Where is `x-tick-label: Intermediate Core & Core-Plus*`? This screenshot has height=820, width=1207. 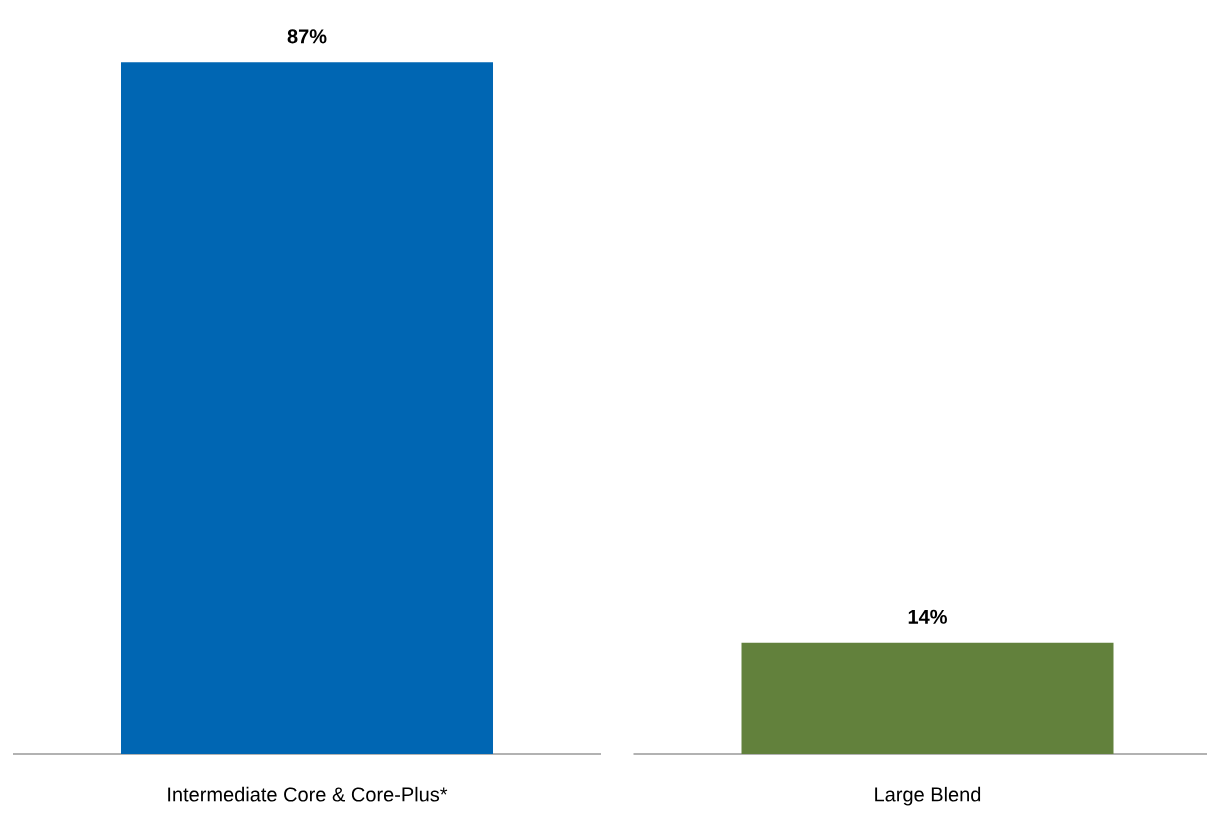
x-tick-label: Intermediate Core & Core-Plus* is located at coordinates (308, 794).